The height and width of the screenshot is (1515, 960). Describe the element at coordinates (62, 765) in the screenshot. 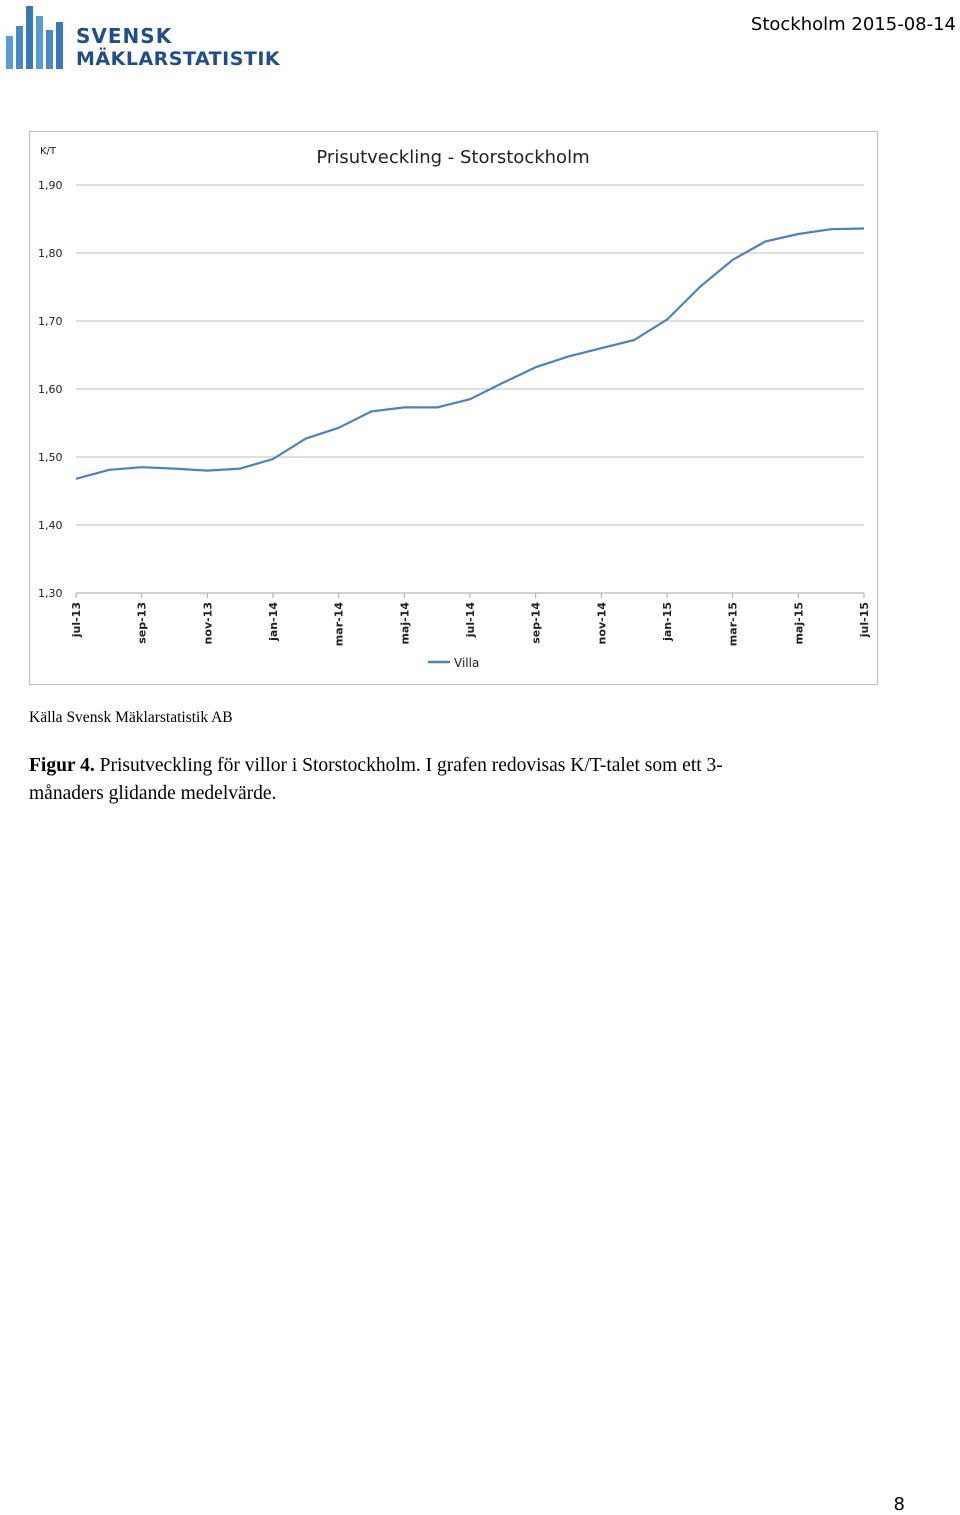

I see `figure-label: Figur 4.` at that location.